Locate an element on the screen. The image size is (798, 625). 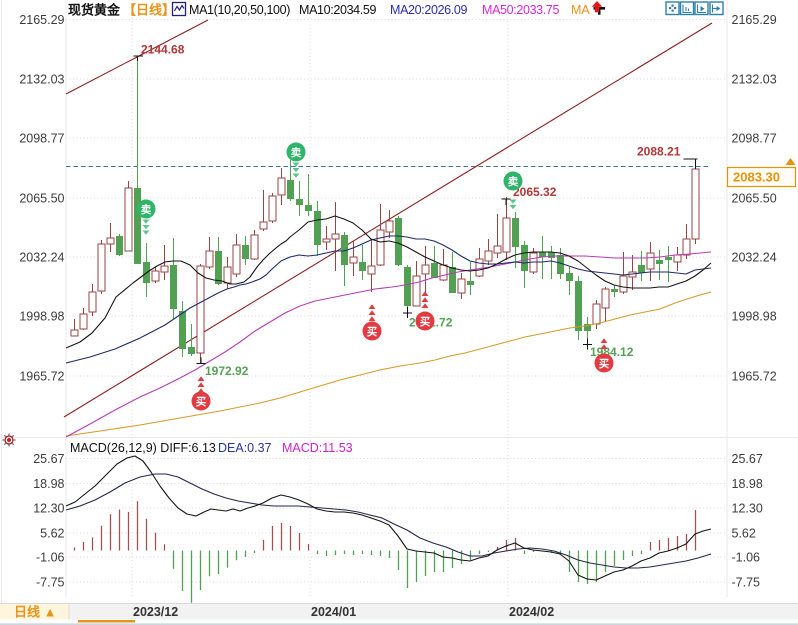
svg-text: 1972.92 is located at coordinates (227, 371).